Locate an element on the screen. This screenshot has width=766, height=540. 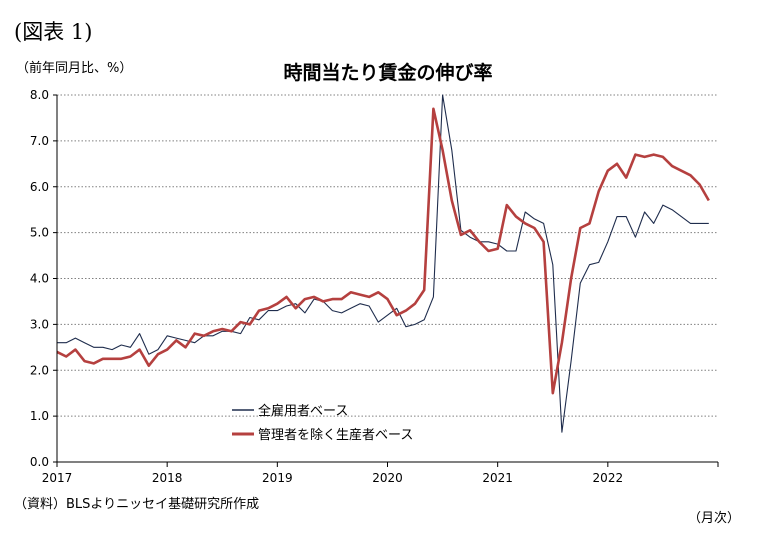
legend-label-2: 管理者を除く生産者ベース is located at coordinates (335, 435).